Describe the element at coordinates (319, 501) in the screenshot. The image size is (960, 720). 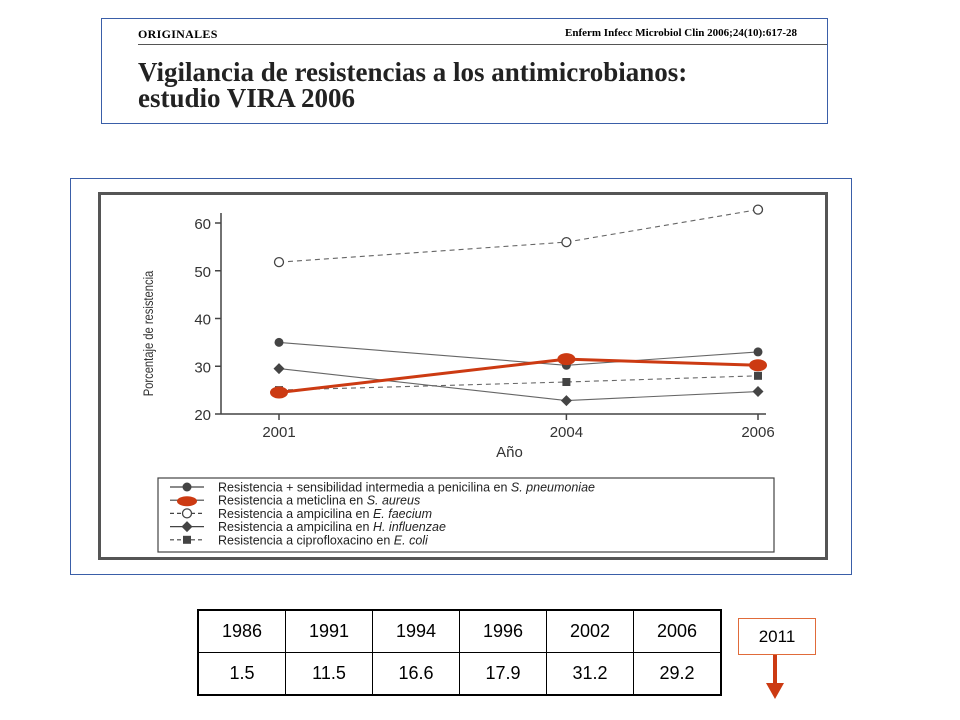
I see `legend-label: Resistencia a meticlina en S. aureus` at that location.